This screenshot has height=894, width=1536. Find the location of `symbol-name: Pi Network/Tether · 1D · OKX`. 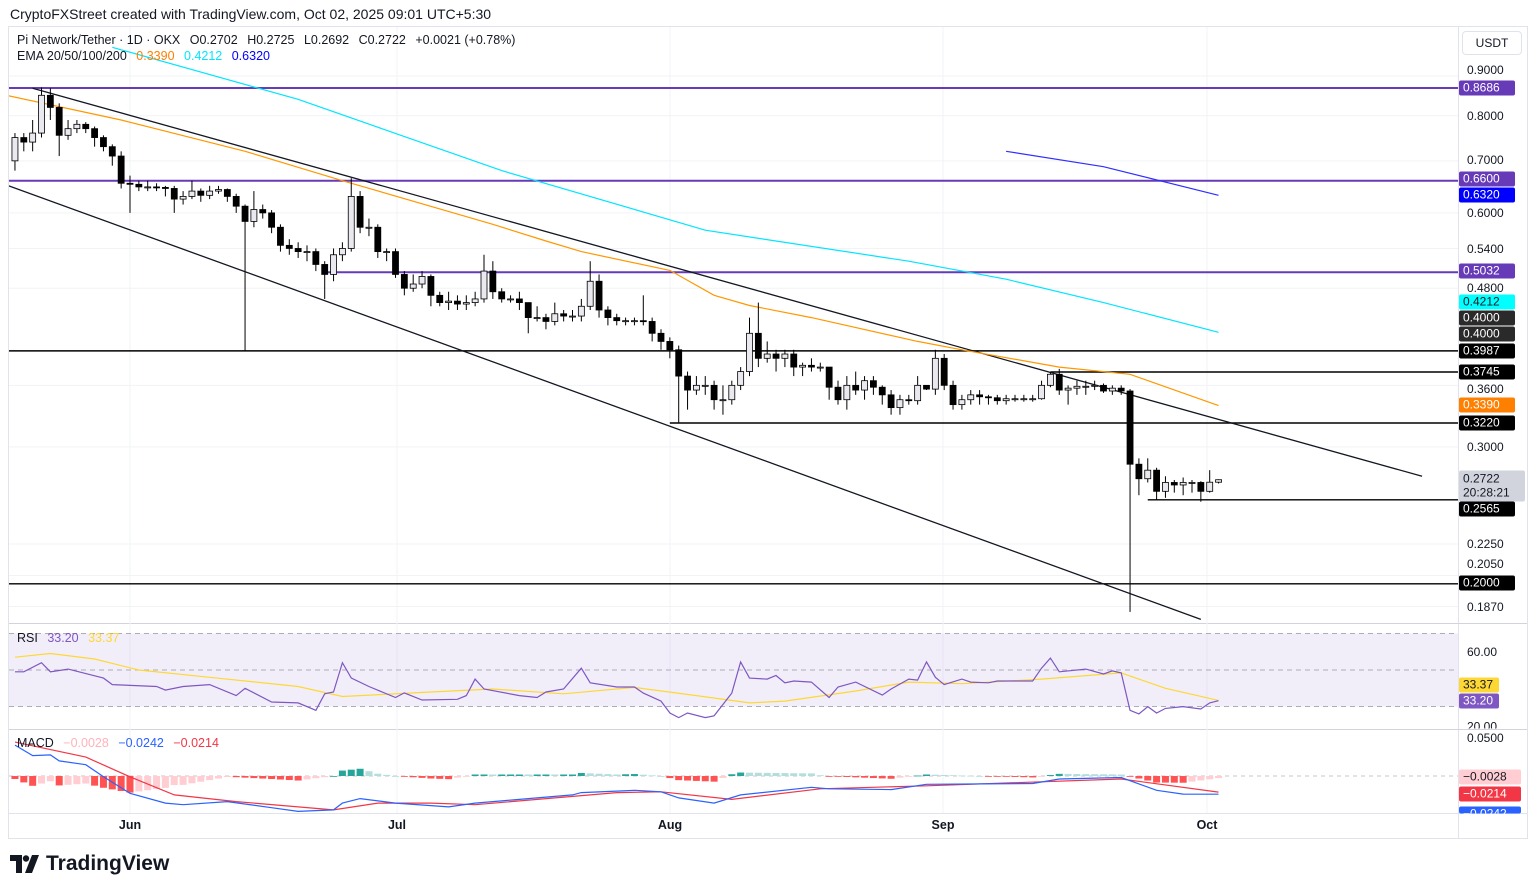

symbol-name: Pi Network/Tether · 1D · OKX is located at coordinates (99, 40).